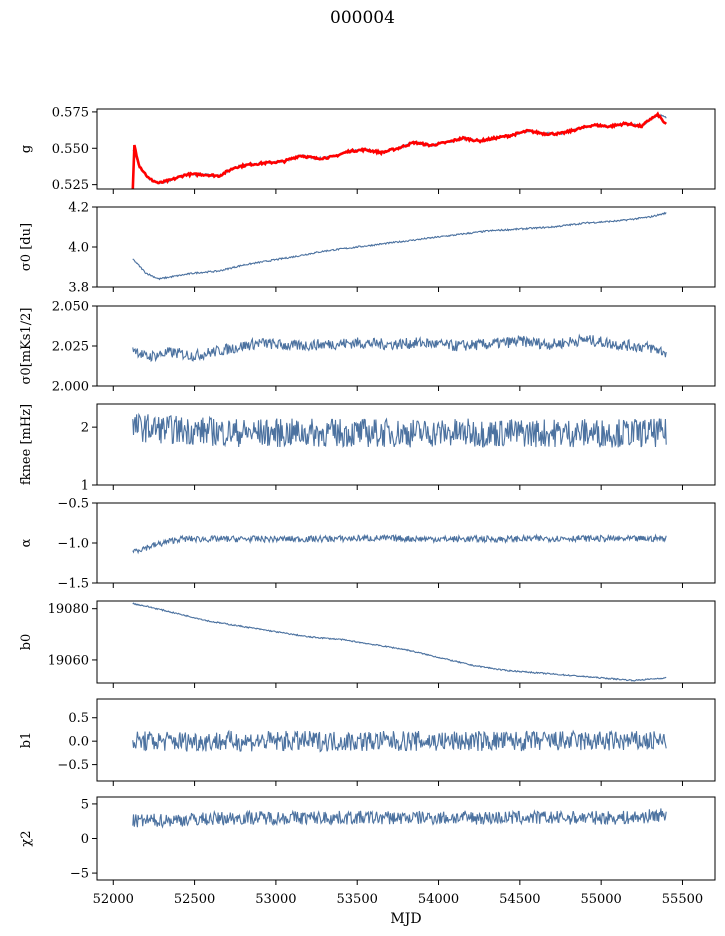  I want to click on y-tick-label-2-3: 4.2, so click(78, 208).